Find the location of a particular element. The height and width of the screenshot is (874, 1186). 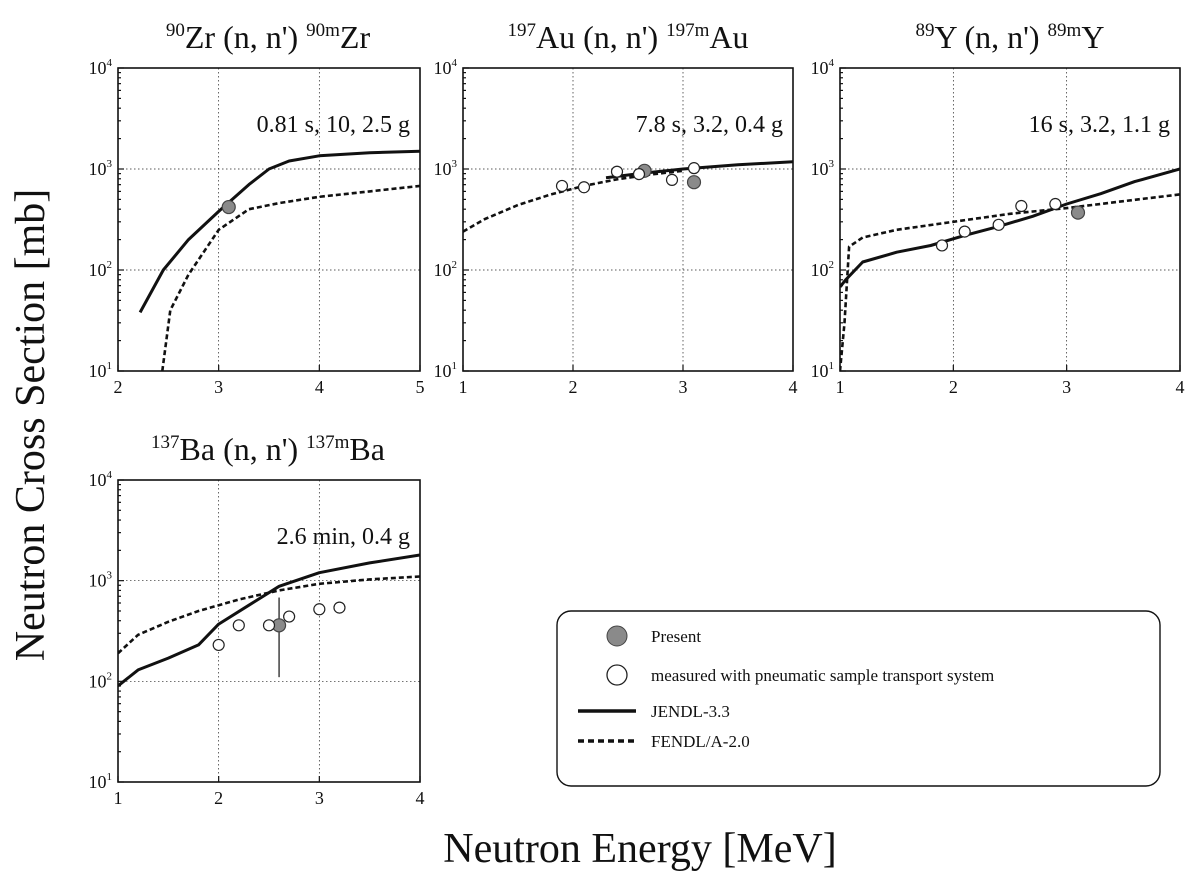

title-mass-number: 89 is located at coordinates (925, 30).